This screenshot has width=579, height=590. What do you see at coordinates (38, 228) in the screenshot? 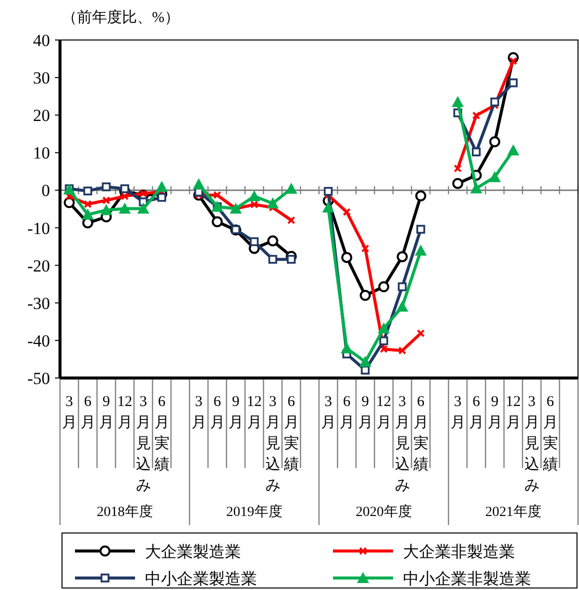
I see `y-tick-label: -10` at bounding box center [38, 228].